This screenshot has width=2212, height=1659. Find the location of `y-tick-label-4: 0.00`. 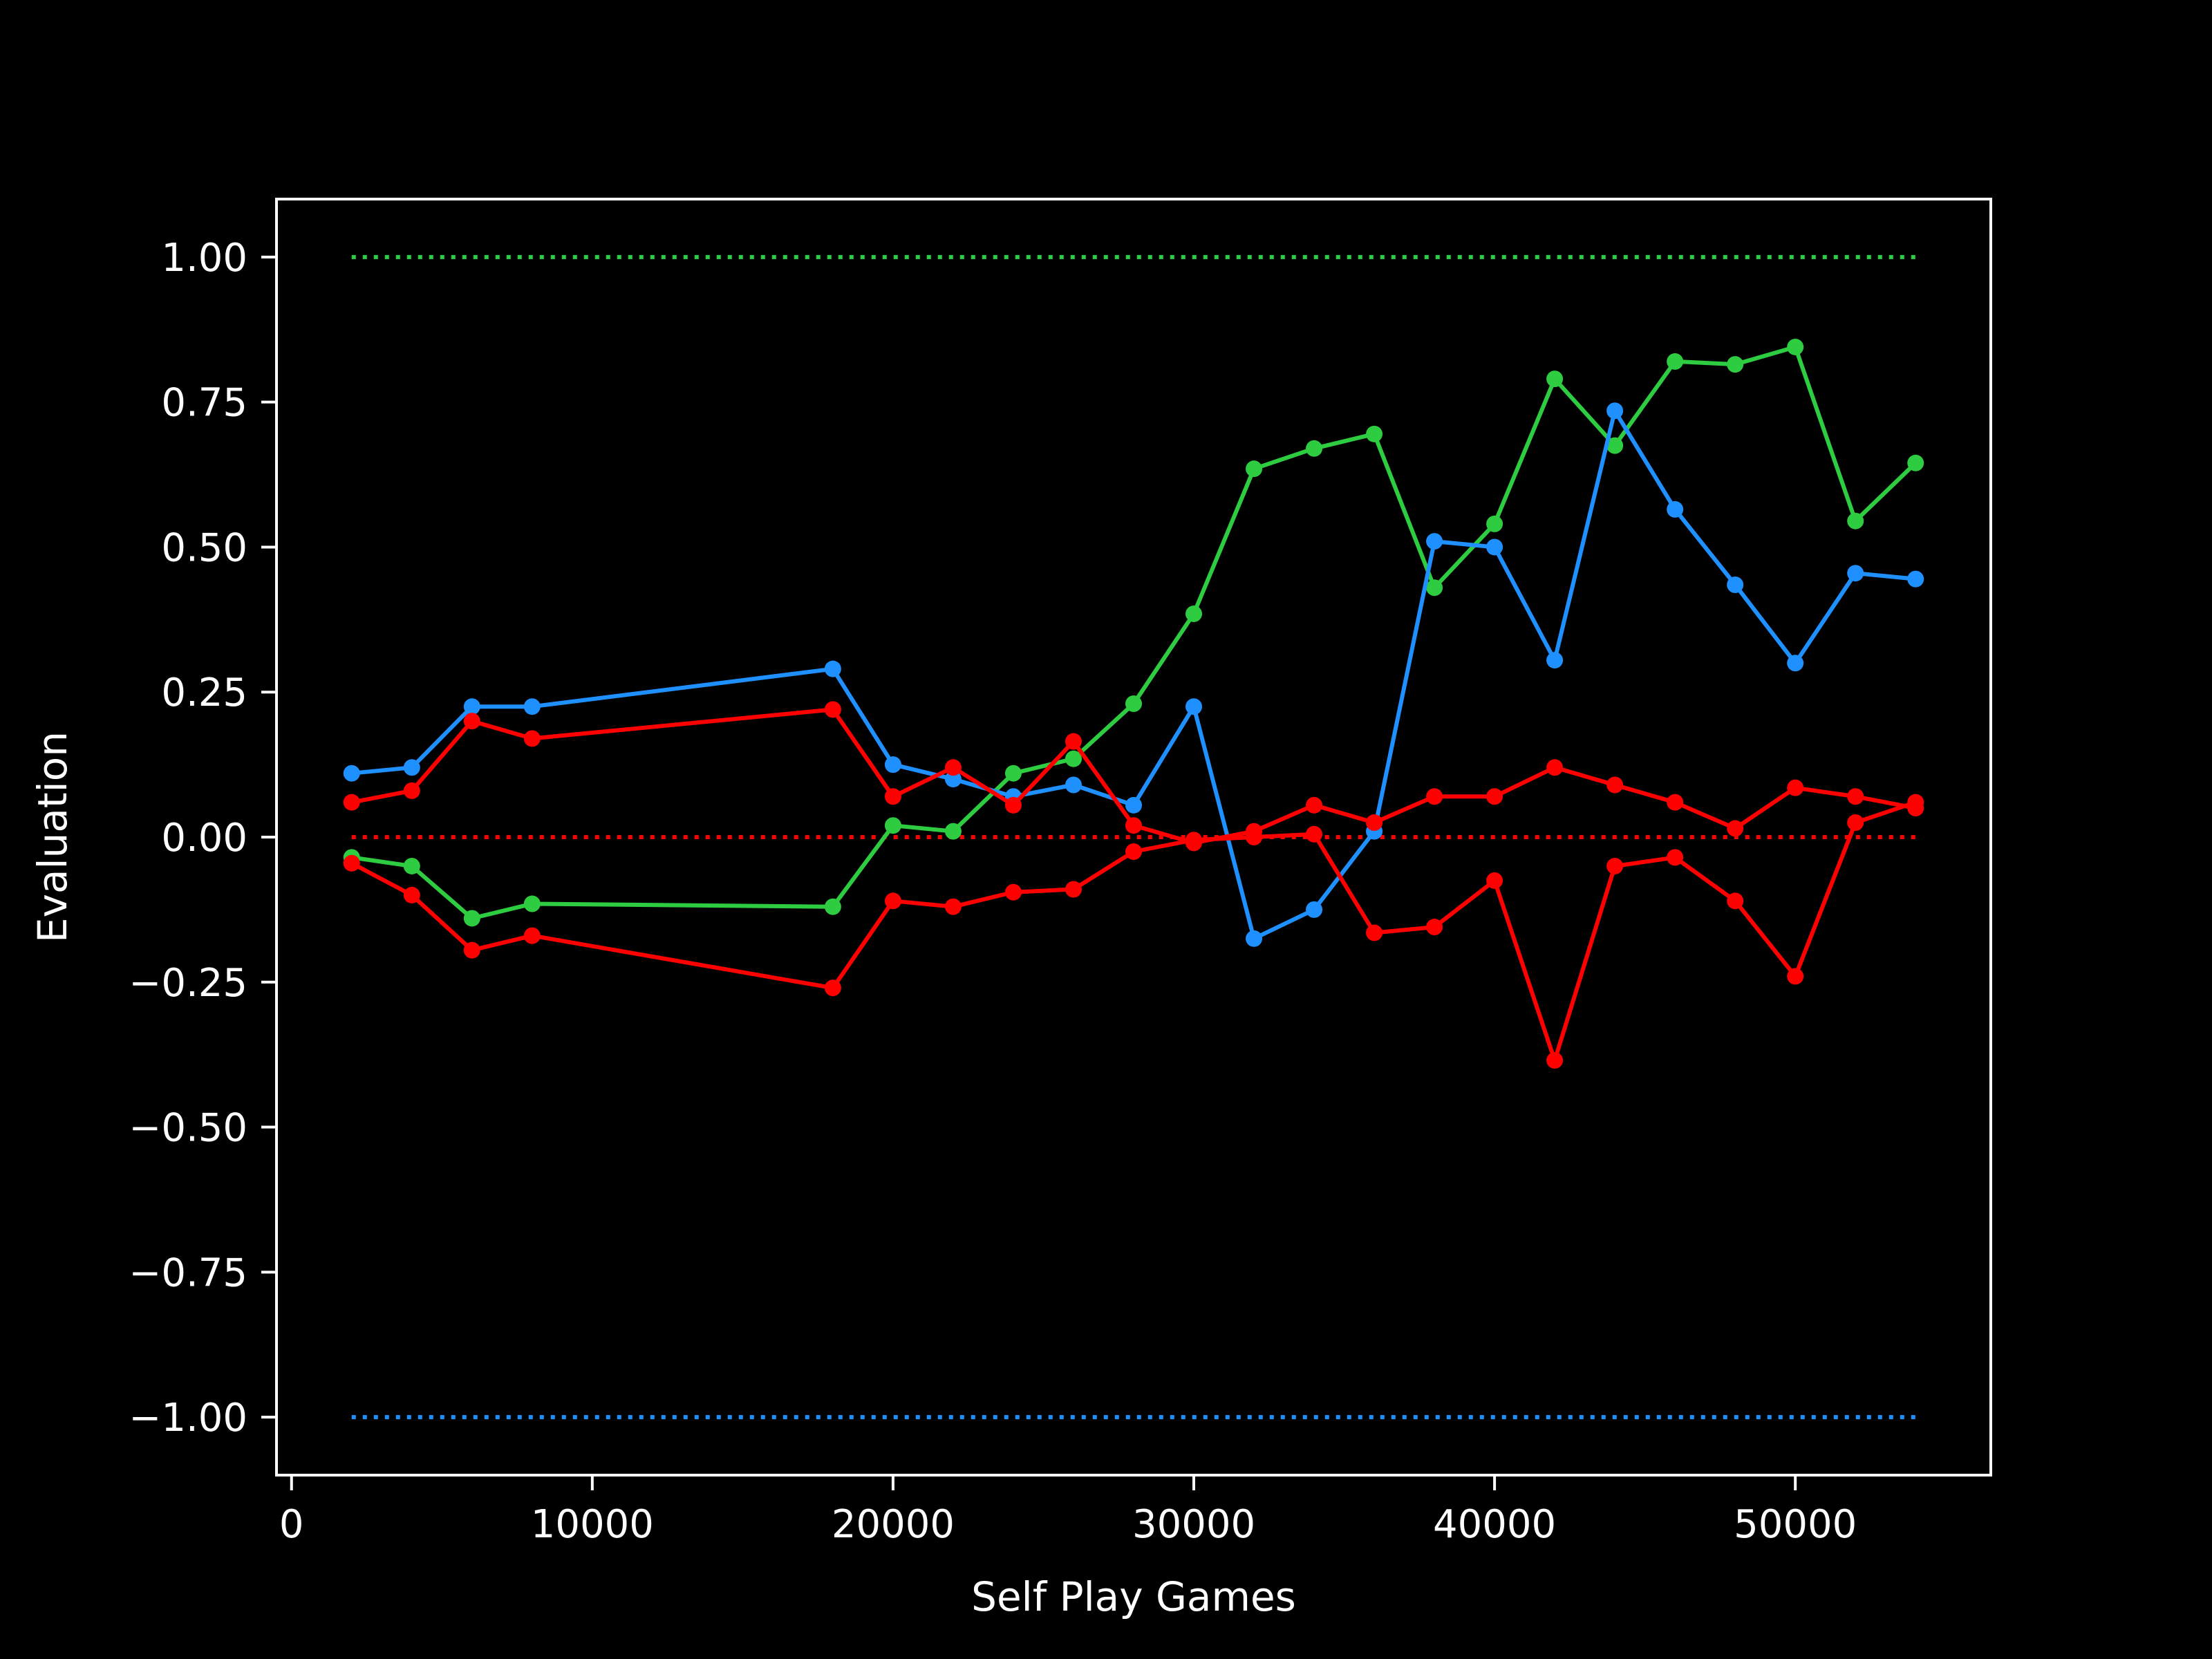

y-tick-label-4: 0.00 is located at coordinates (204, 838).